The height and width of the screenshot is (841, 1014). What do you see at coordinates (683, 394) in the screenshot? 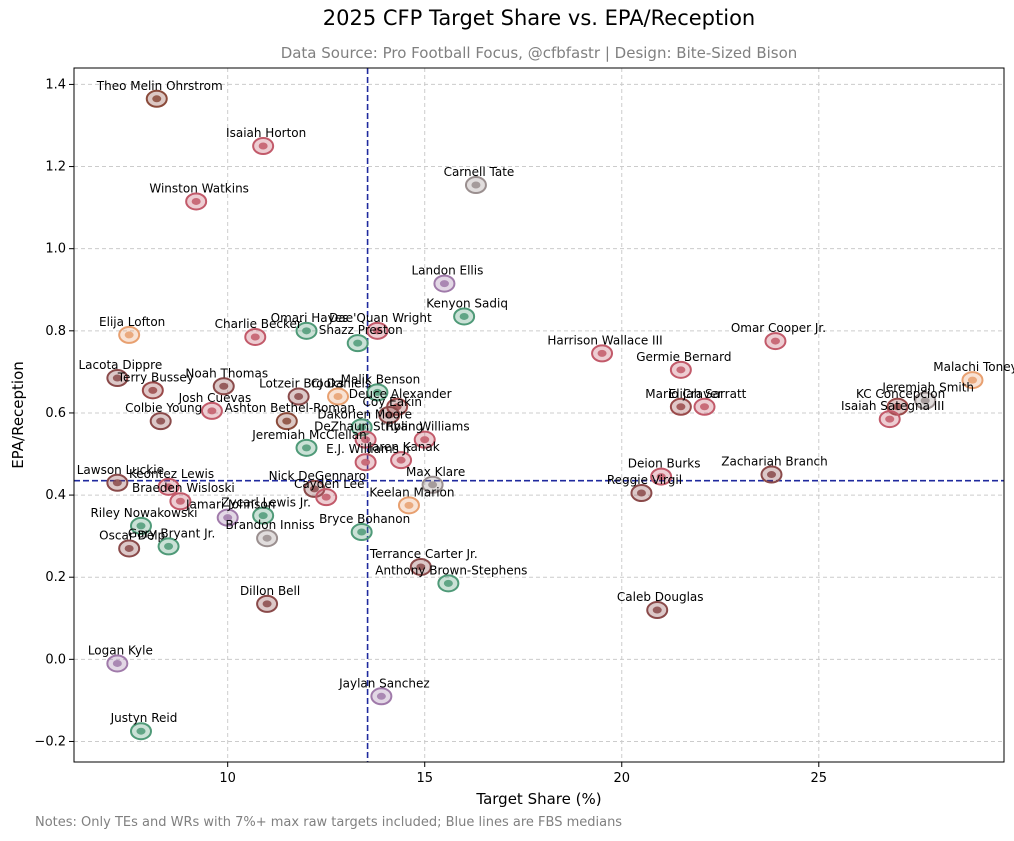
I see `point-label: Mario Craver` at bounding box center [683, 394].